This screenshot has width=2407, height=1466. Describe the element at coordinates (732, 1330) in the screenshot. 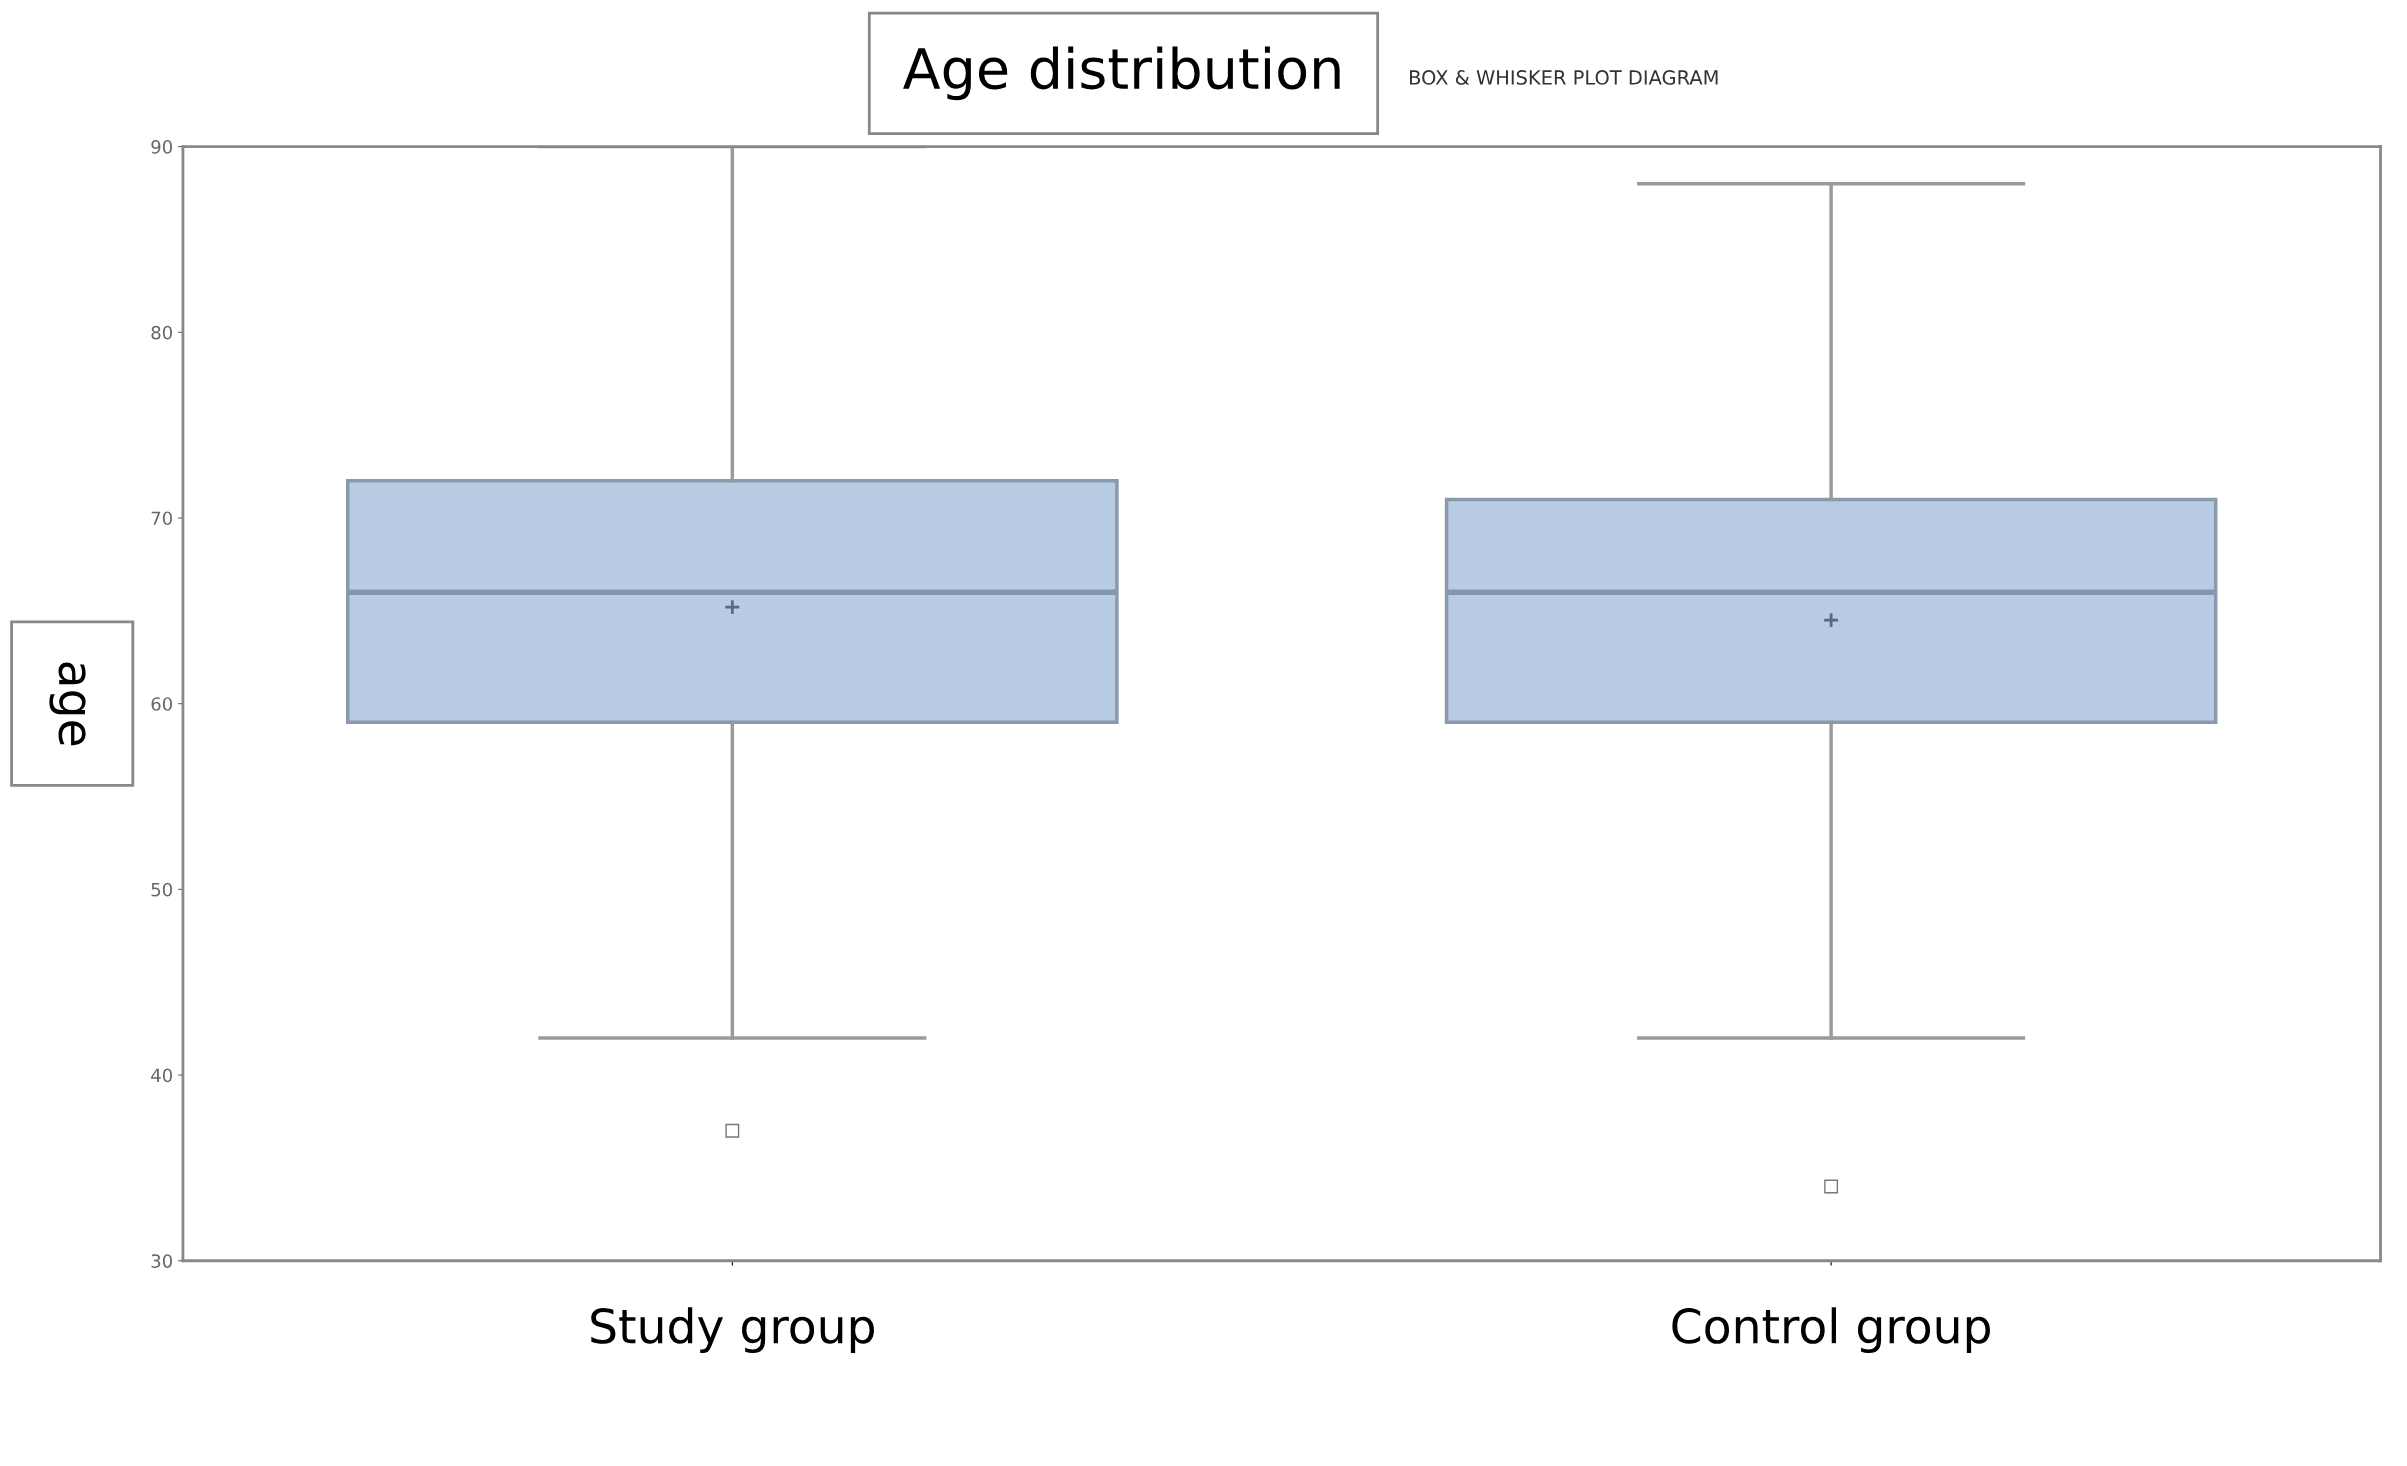

I see `x-tick-label: Study group` at that location.